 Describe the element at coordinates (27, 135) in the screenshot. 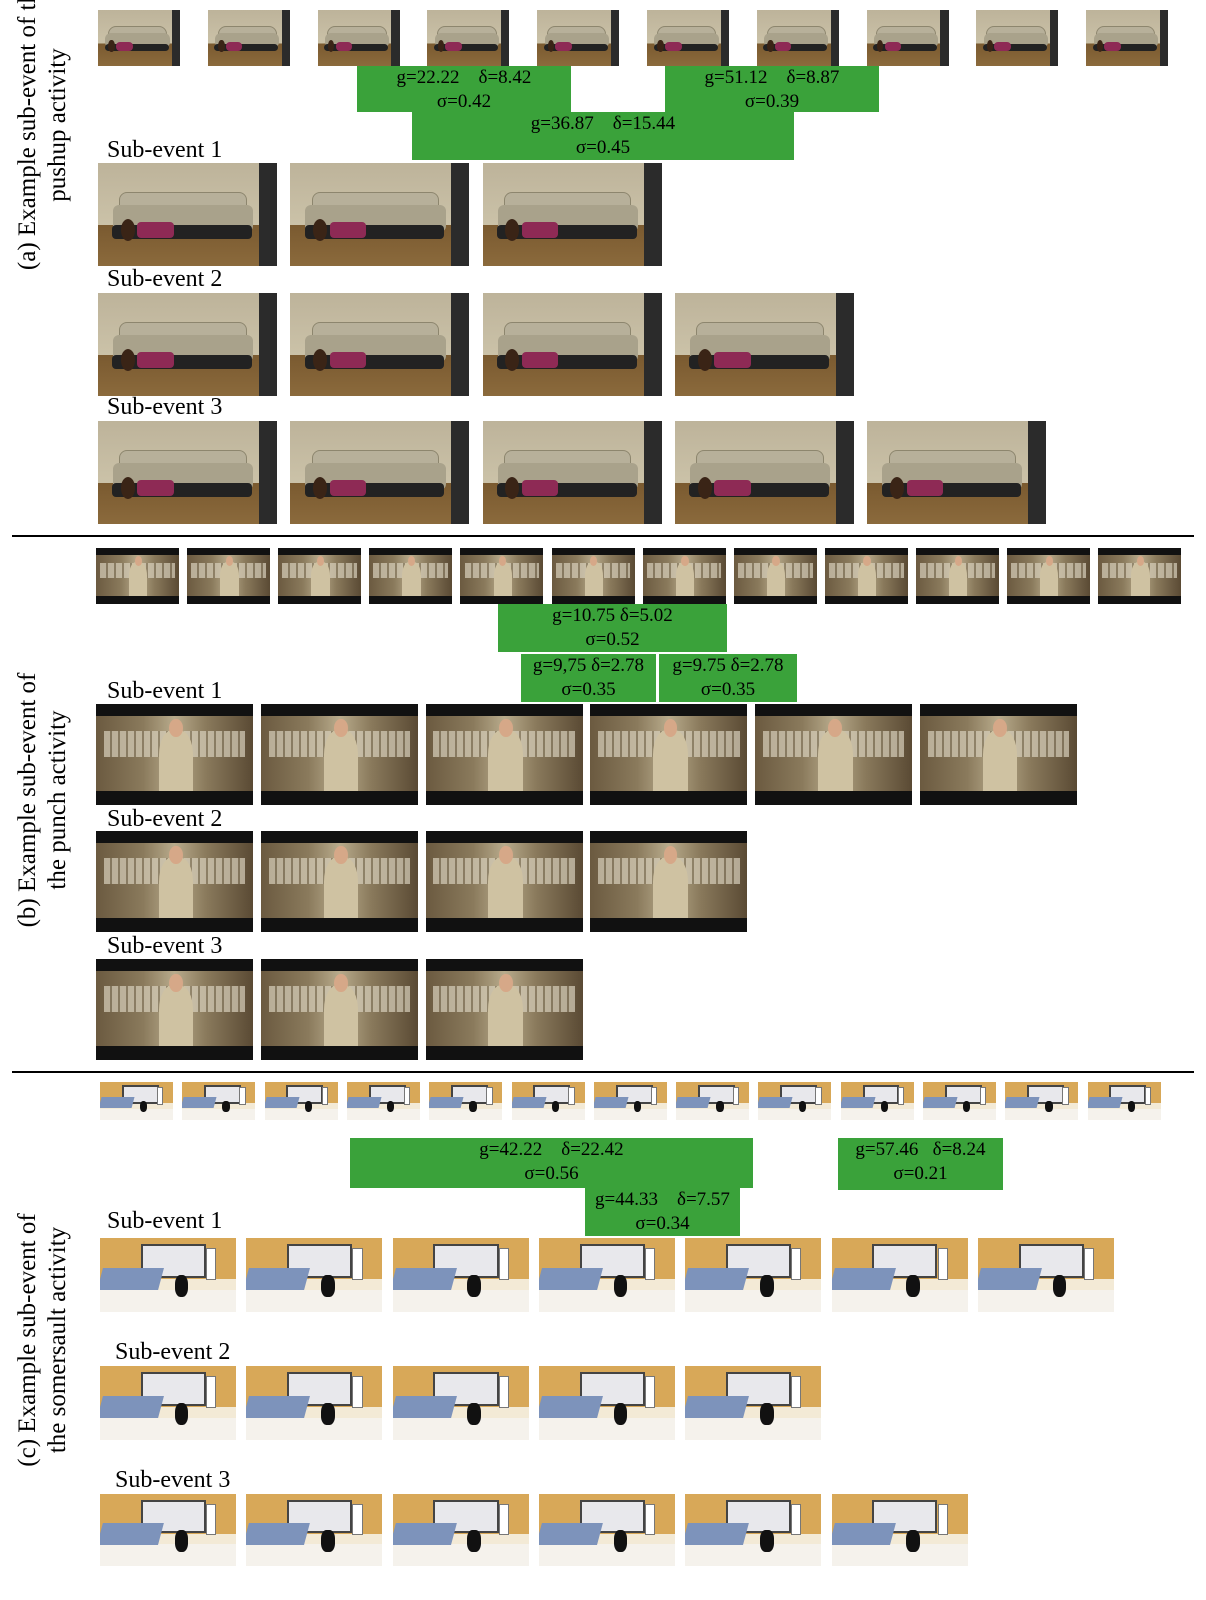

I see `panel-a-label-line1: (a) Example sub-event of the` at that location.